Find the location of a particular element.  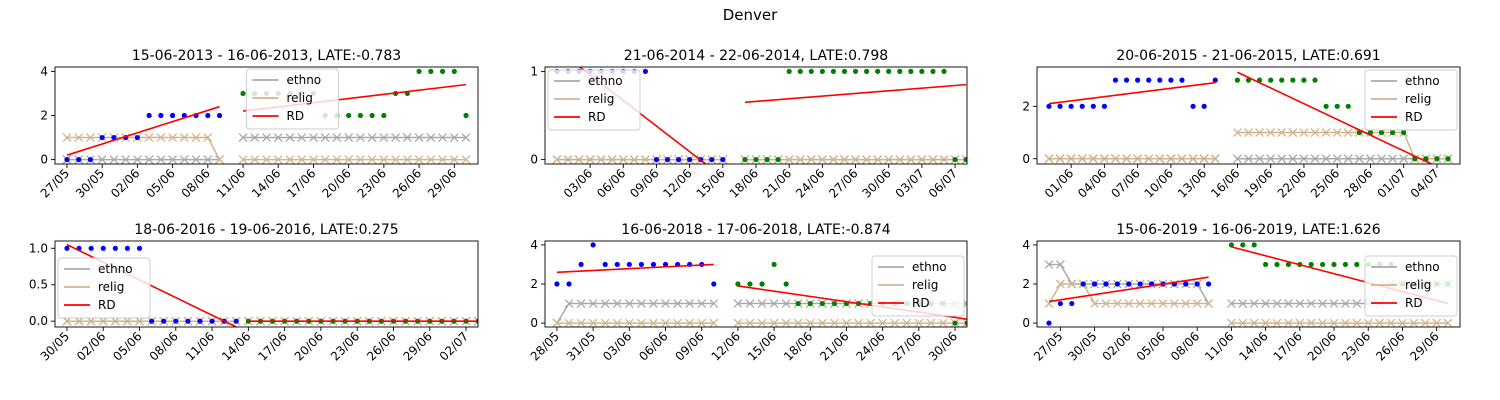

x-tick-label: 24/06 is located at coordinates (810, 183).